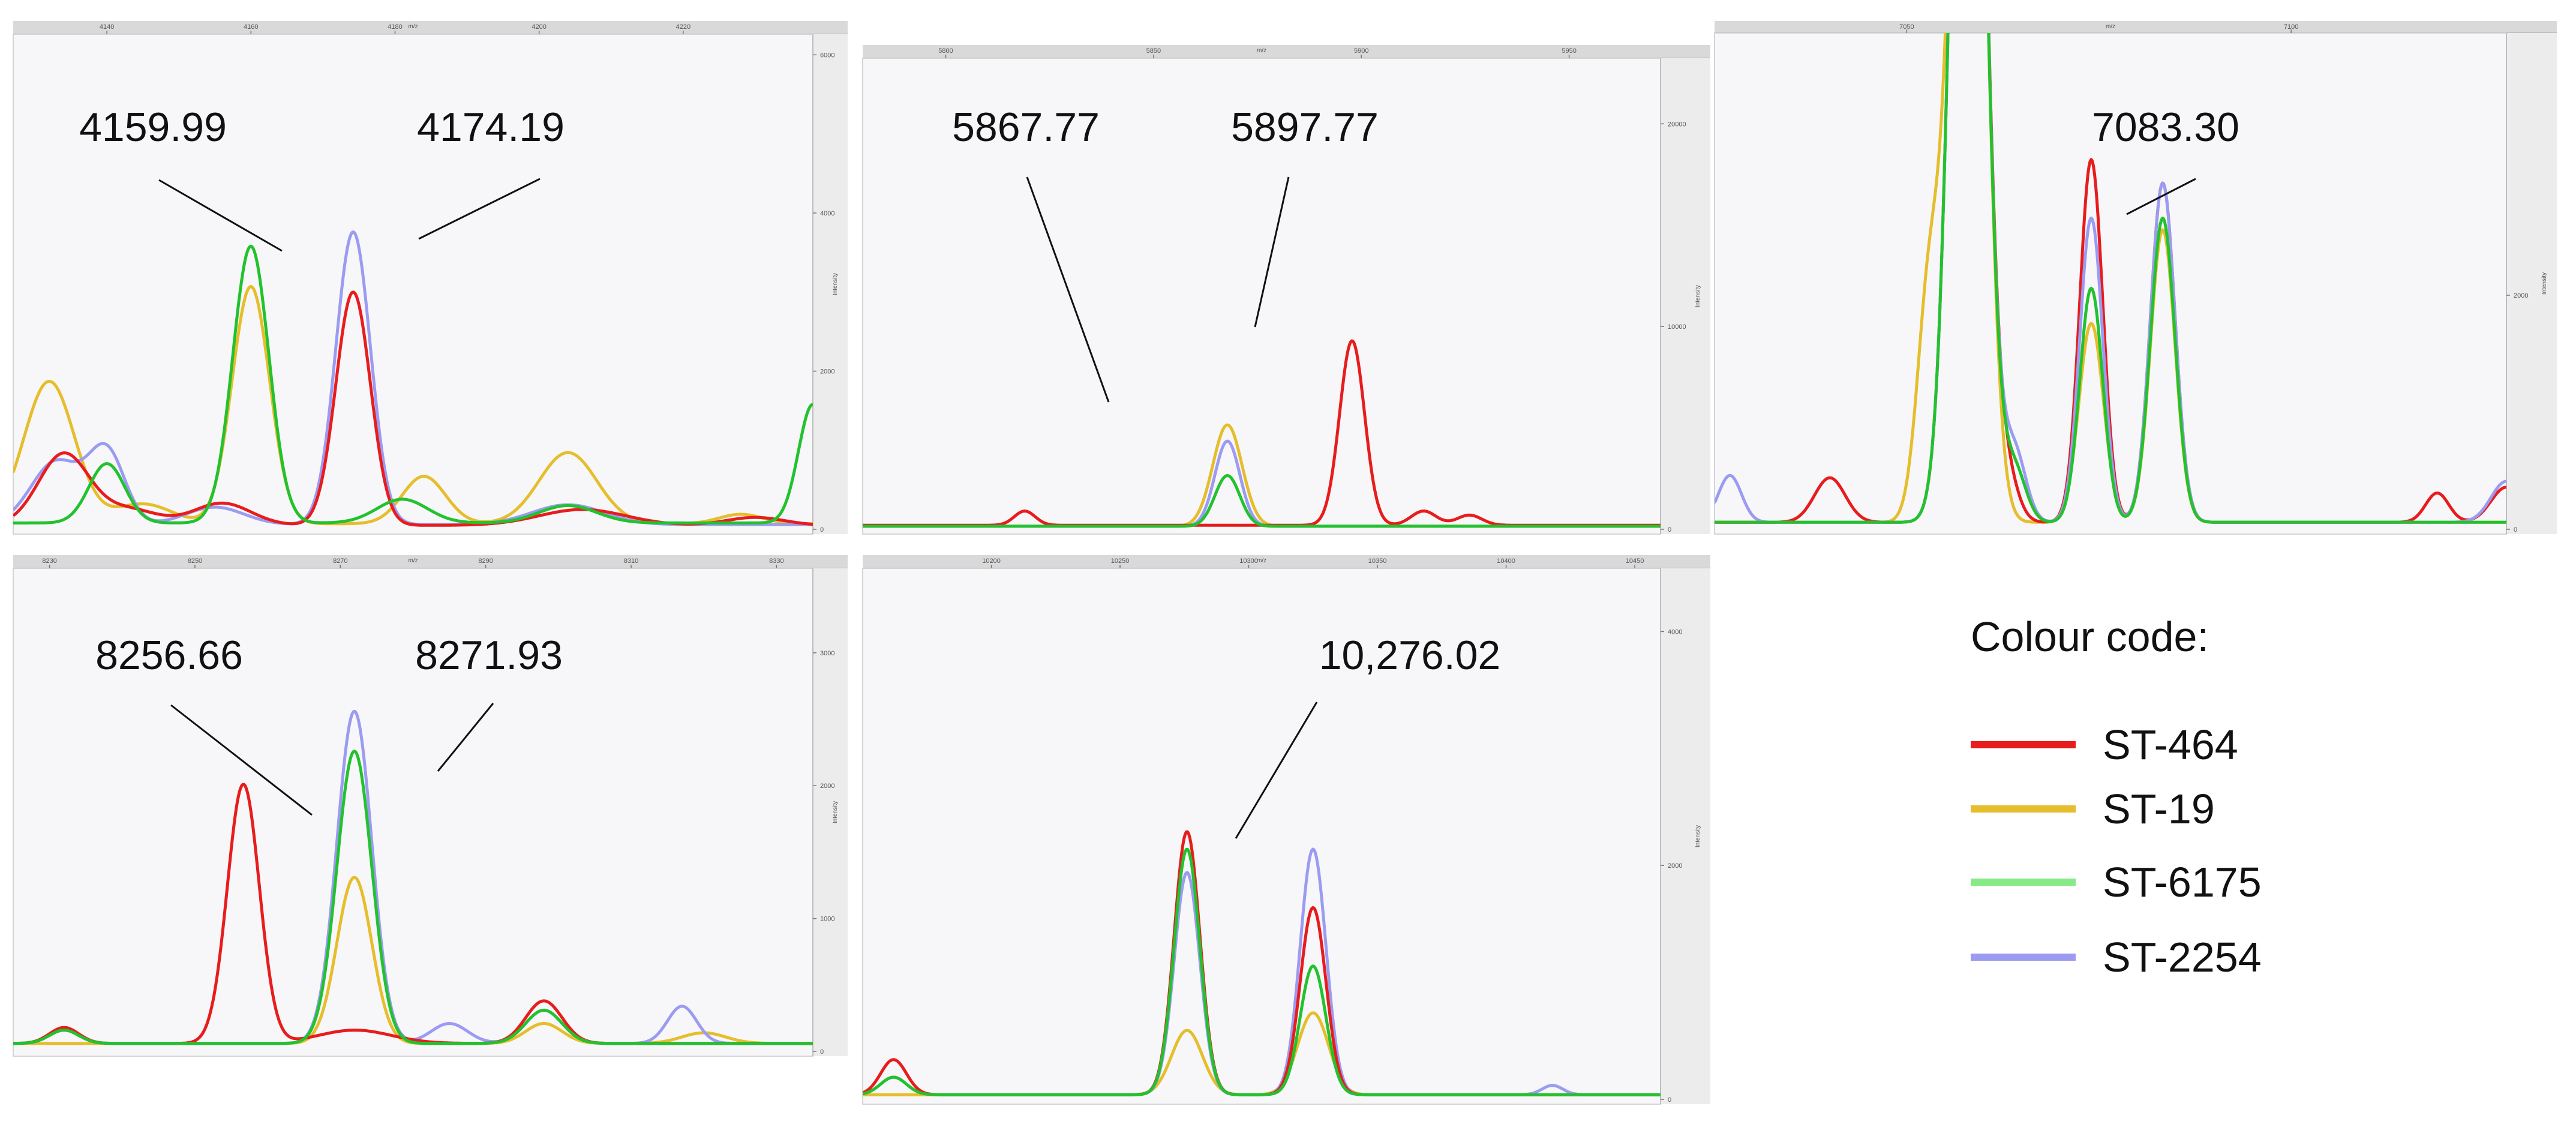  What do you see at coordinates (827, 654) in the screenshot?
I see `y-tick-label: 3000` at bounding box center [827, 654].